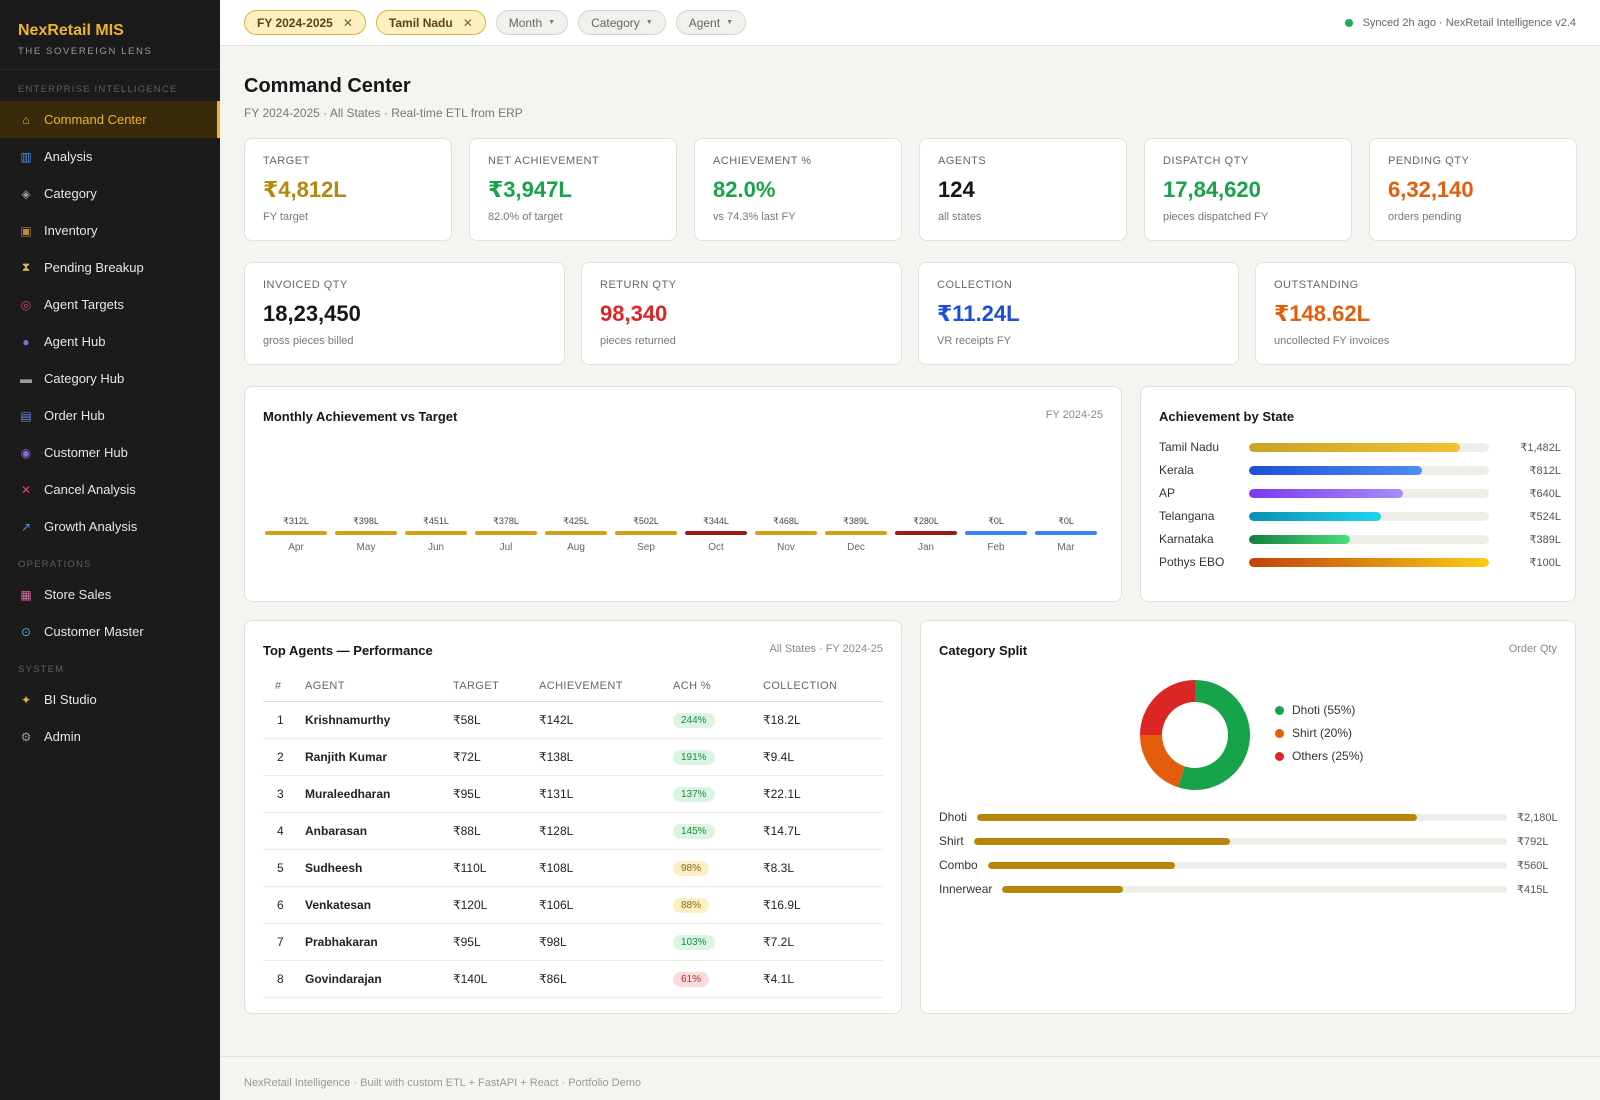  Describe the element at coordinates (823, 979) in the screenshot. I see `collection-cell: ₹4.1L` at that location.